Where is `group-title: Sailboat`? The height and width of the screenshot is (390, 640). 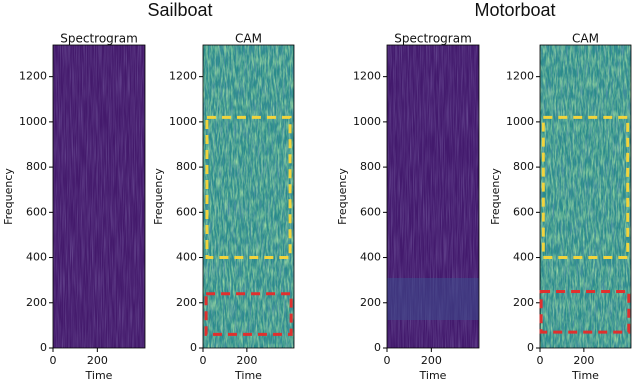
group-title: Sailboat is located at coordinates (179, 10).